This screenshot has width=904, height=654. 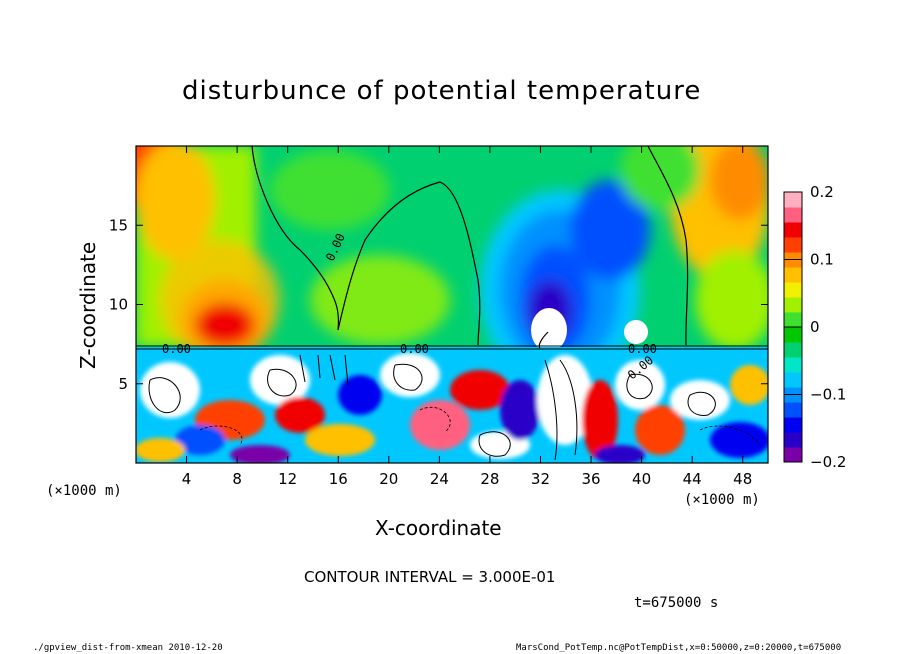 I want to click on x-tick-label: 32, so click(x=540, y=479).